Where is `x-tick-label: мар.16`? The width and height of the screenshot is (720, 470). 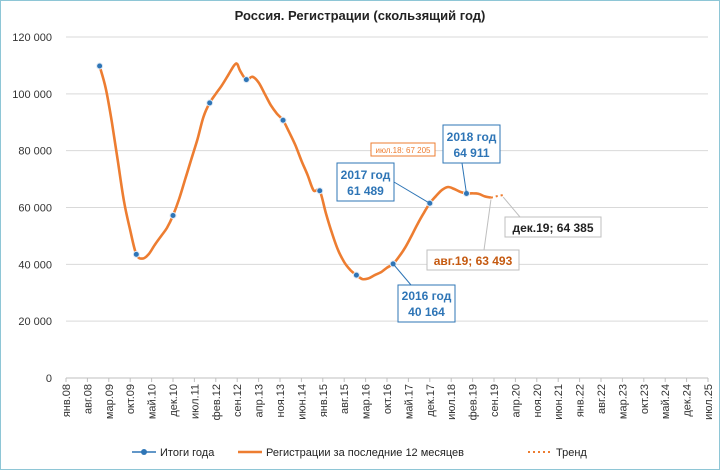
x-tick-label: мар.16 is located at coordinates (367, 401).